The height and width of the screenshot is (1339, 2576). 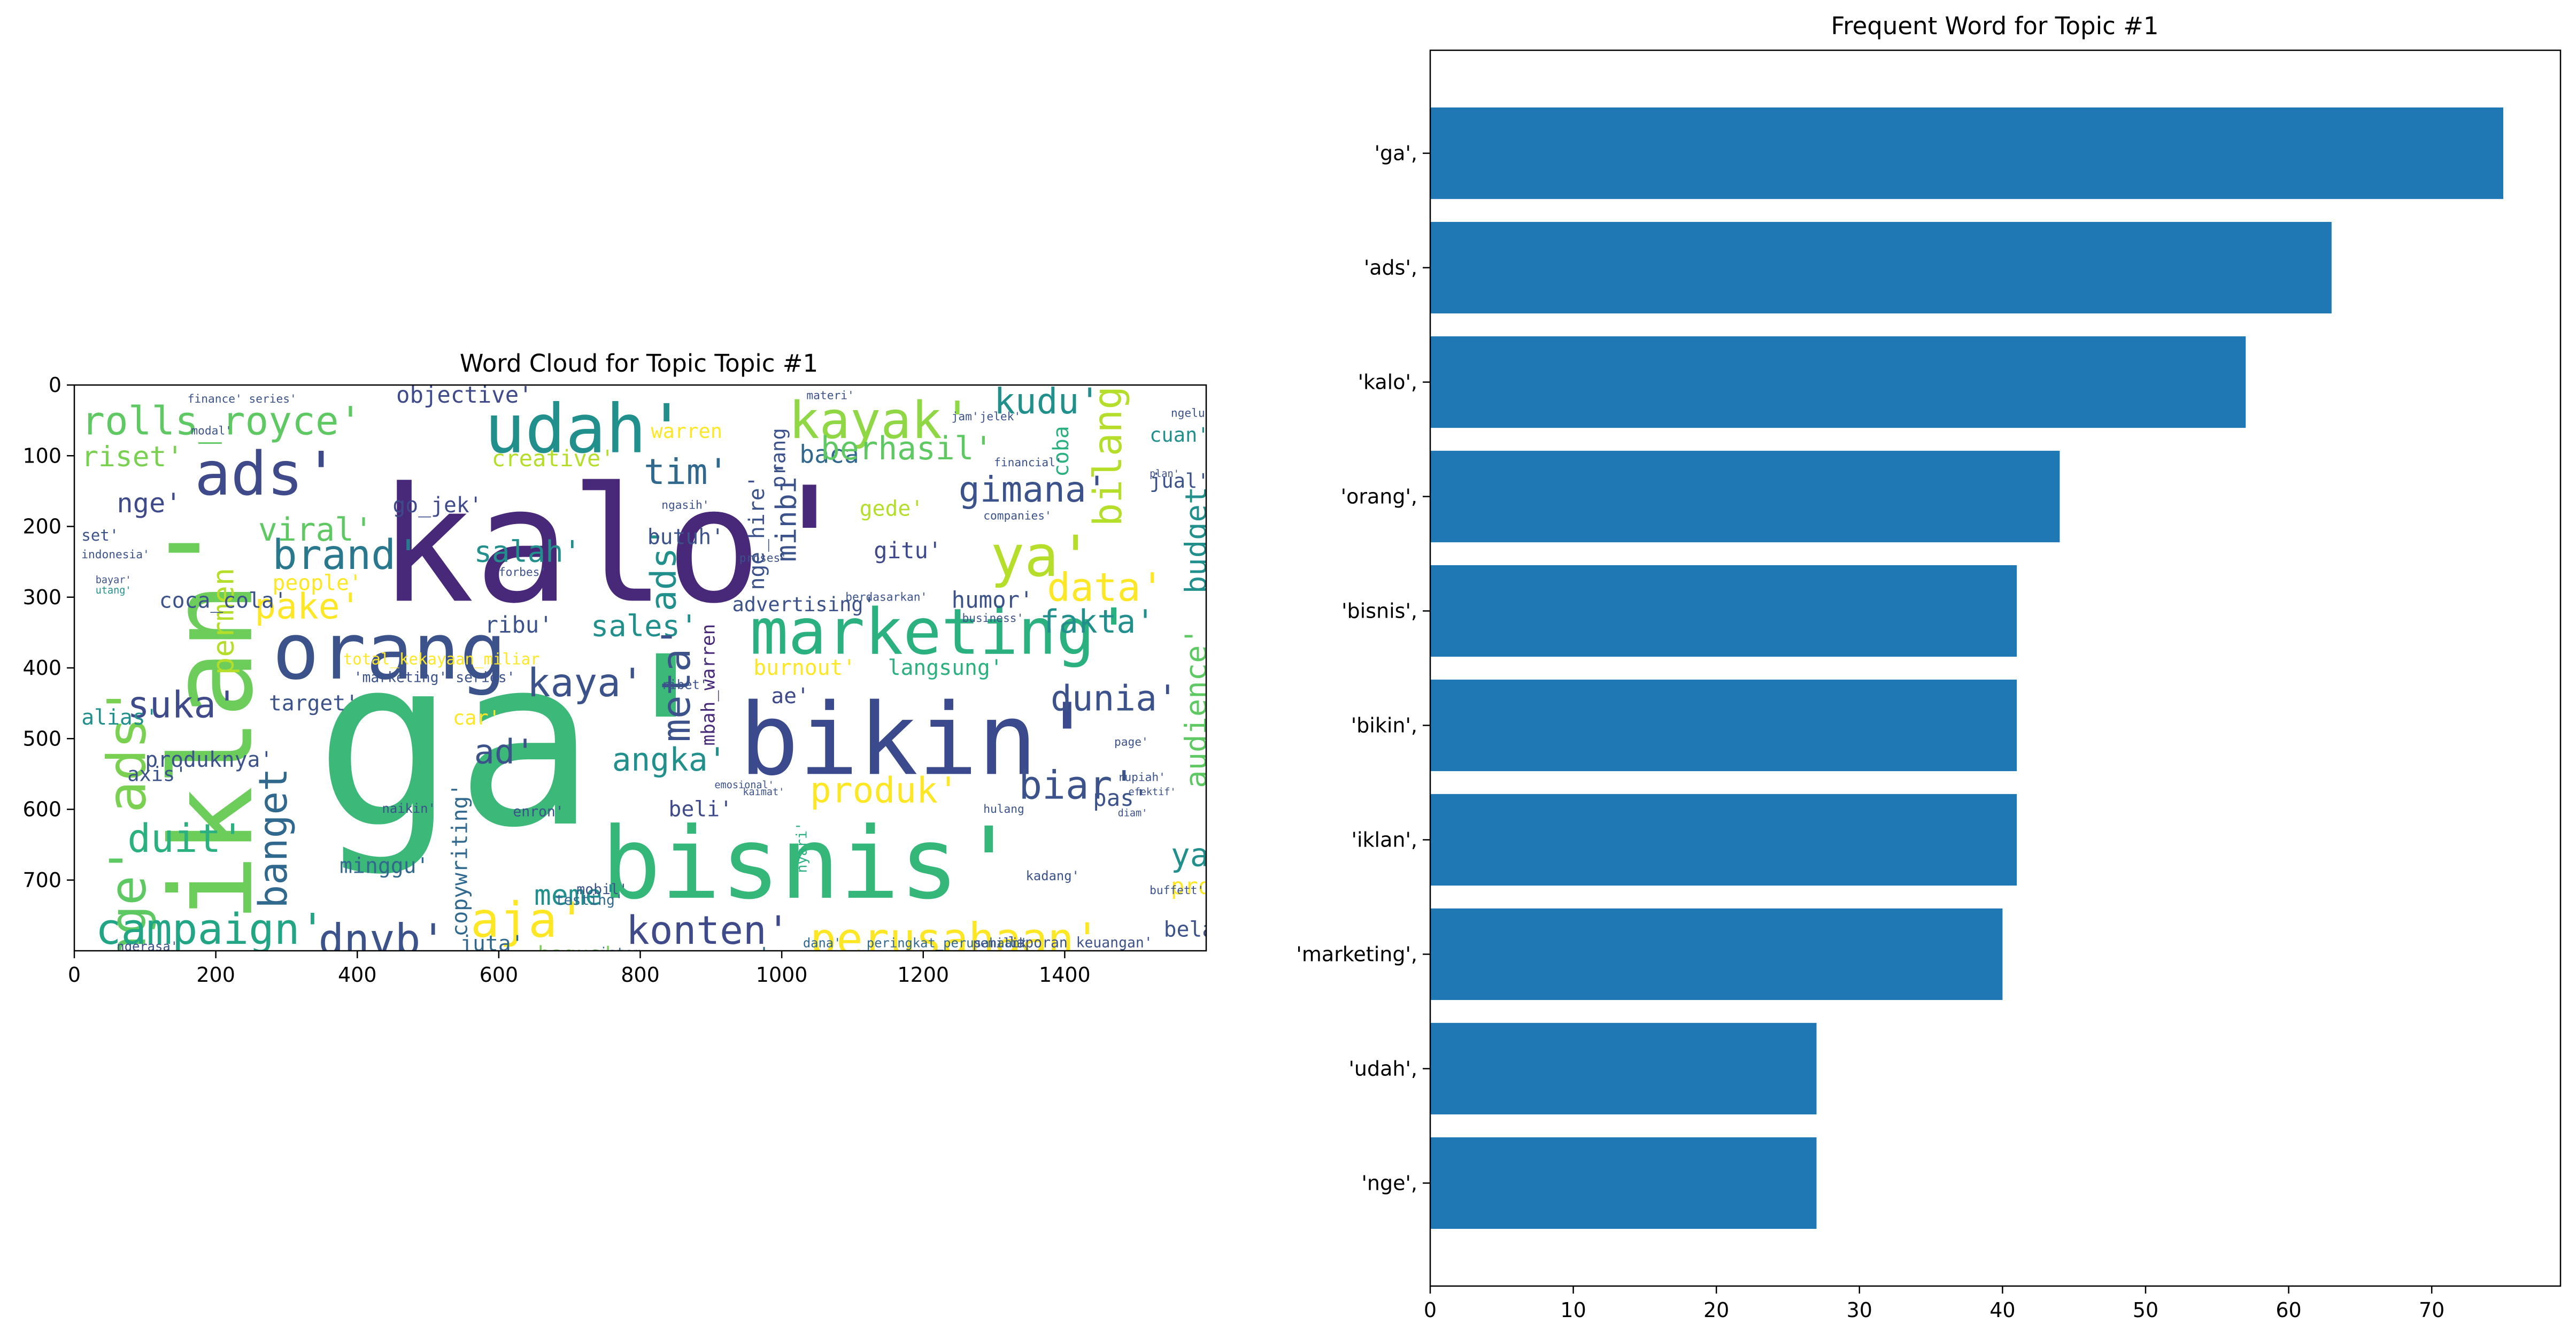 I want to click on word-cloud-word: gimana', so click(x=1033, y=489).